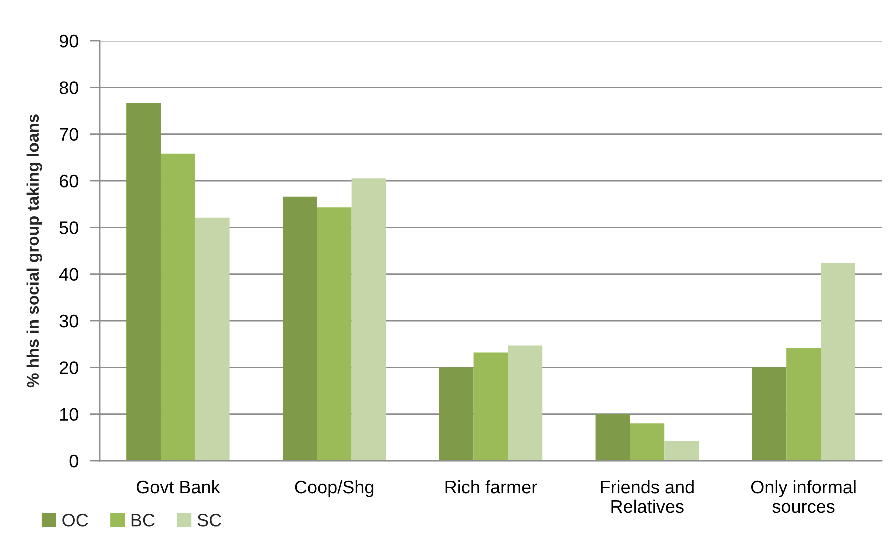  What do you see at coordinates (492, 487) in the screenshot?
I see `x-tick-label: Rich farmer` at bounding box center [492, 487].